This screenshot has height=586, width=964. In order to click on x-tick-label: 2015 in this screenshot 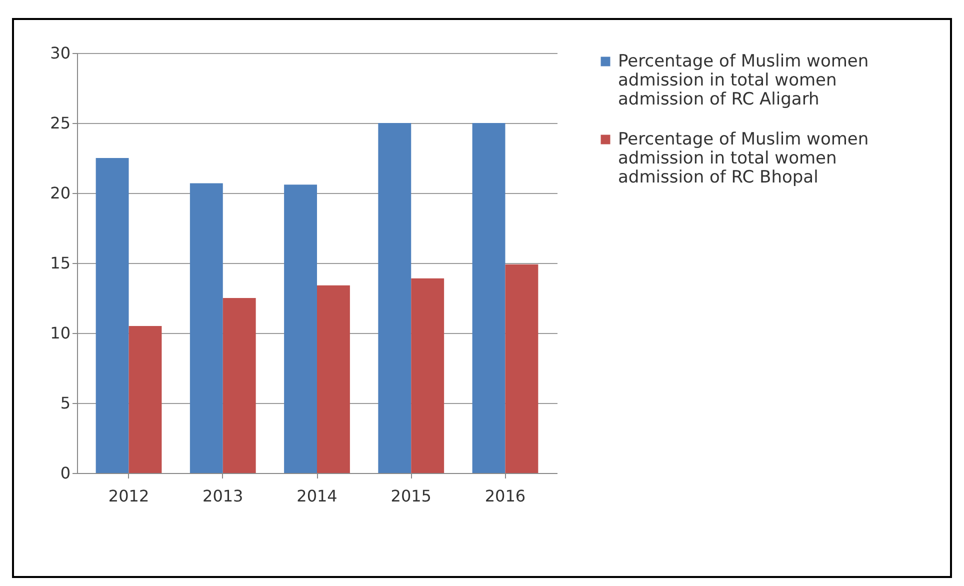, I will do `click(411, 496)`.